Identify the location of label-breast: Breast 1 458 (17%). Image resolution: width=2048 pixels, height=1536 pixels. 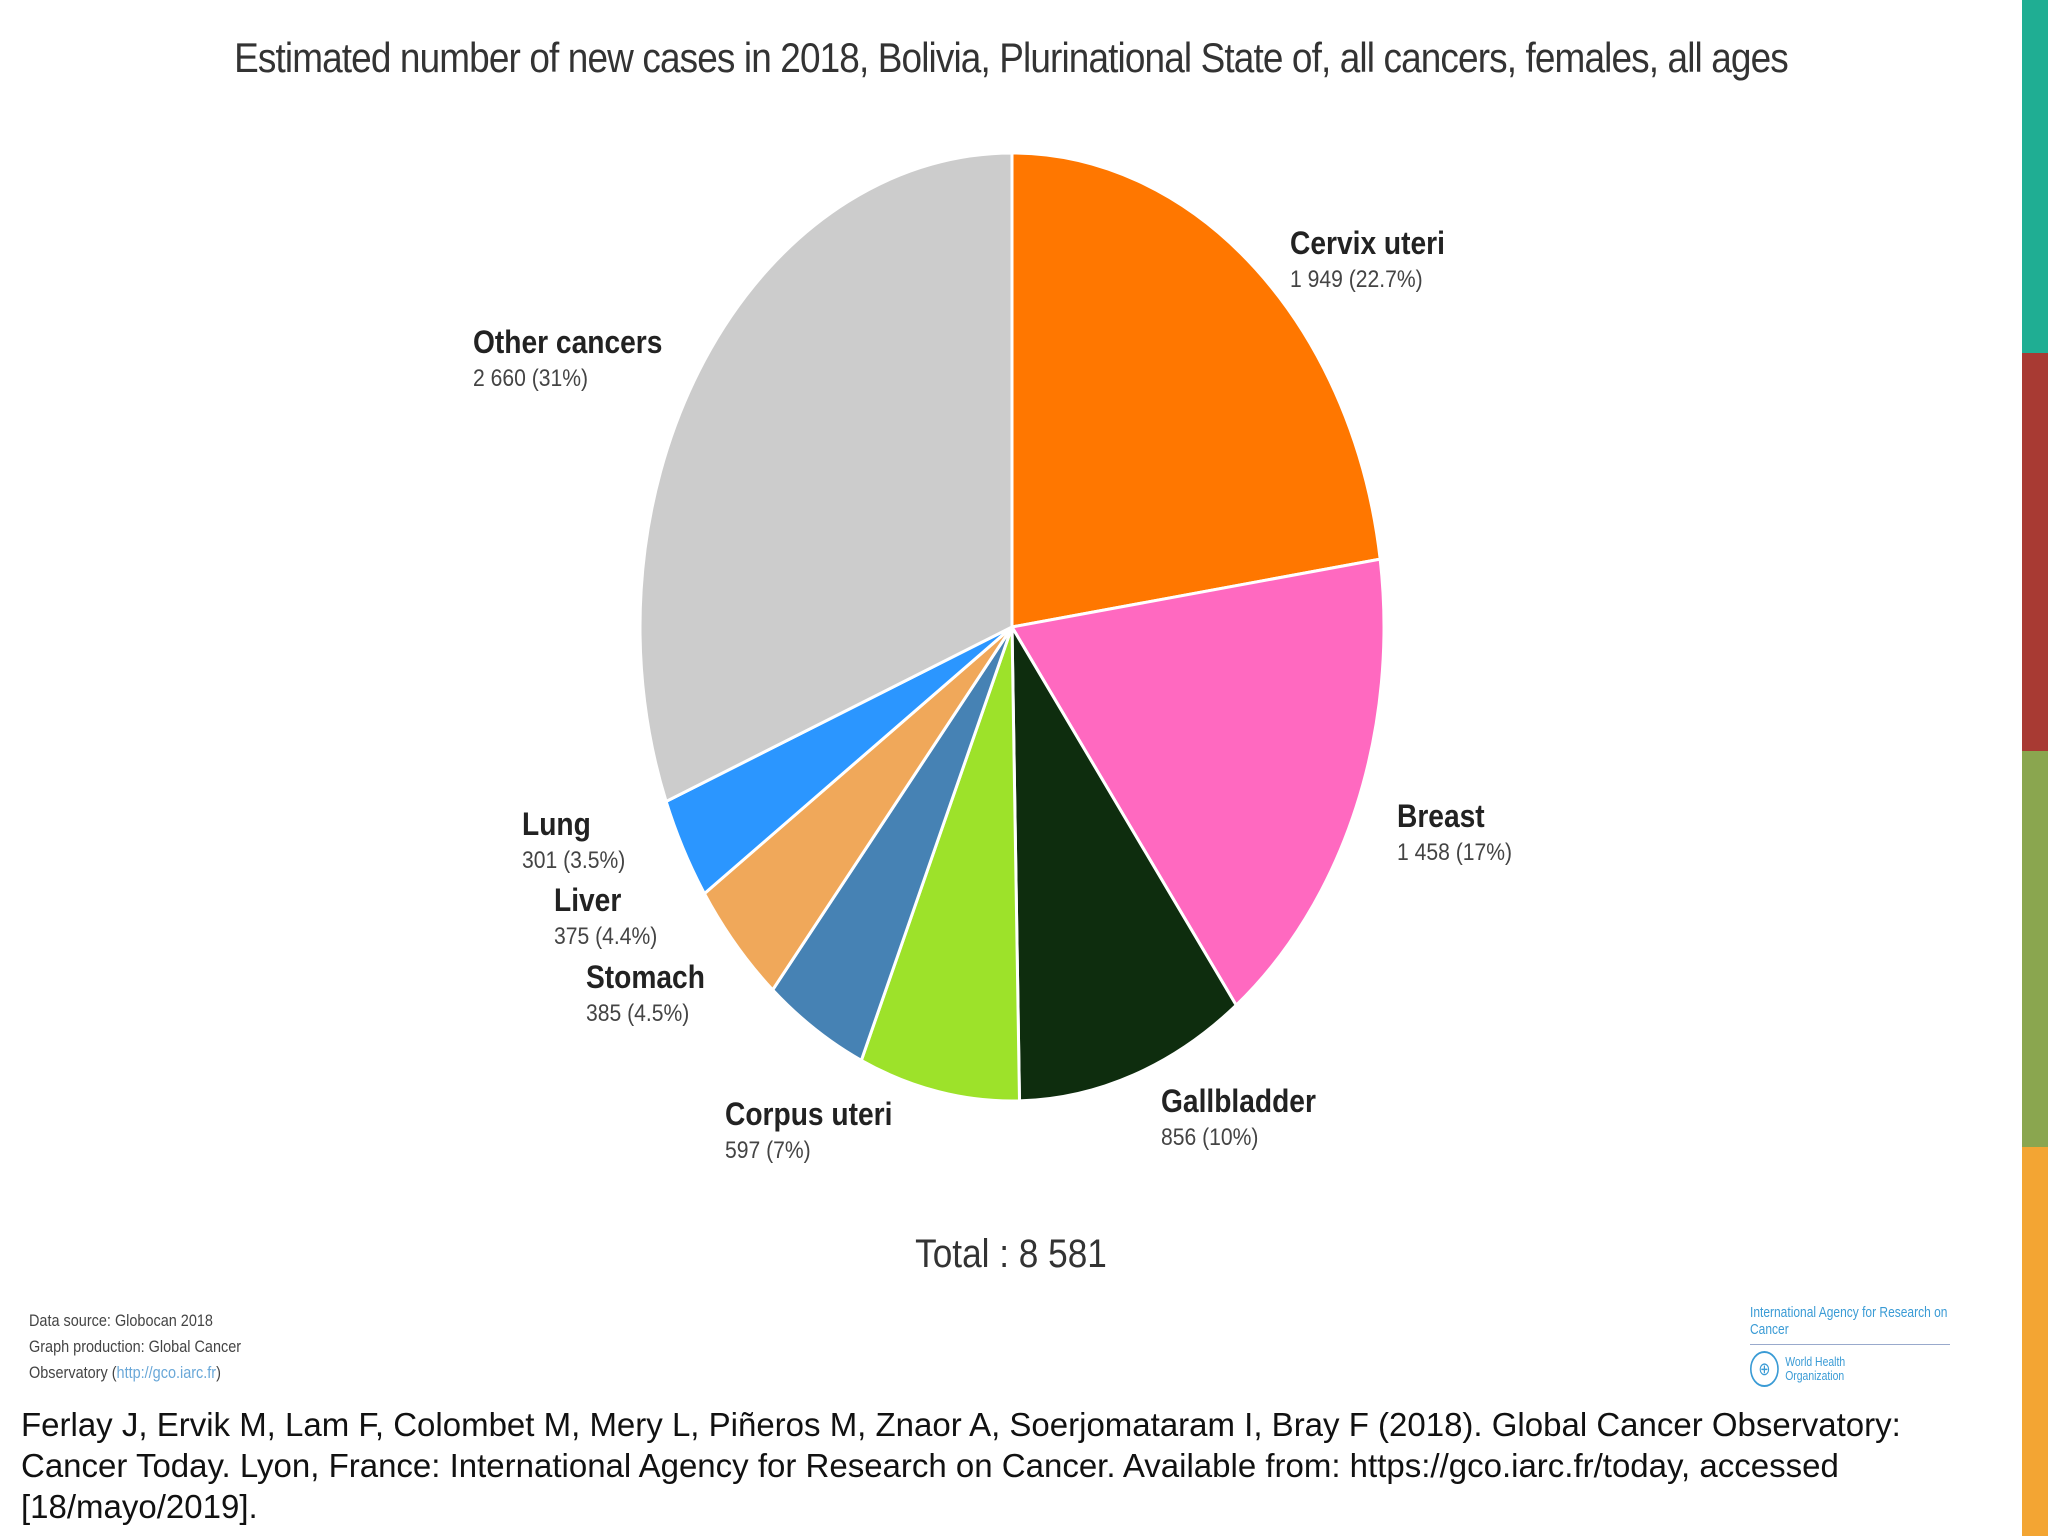
(1455, 832).